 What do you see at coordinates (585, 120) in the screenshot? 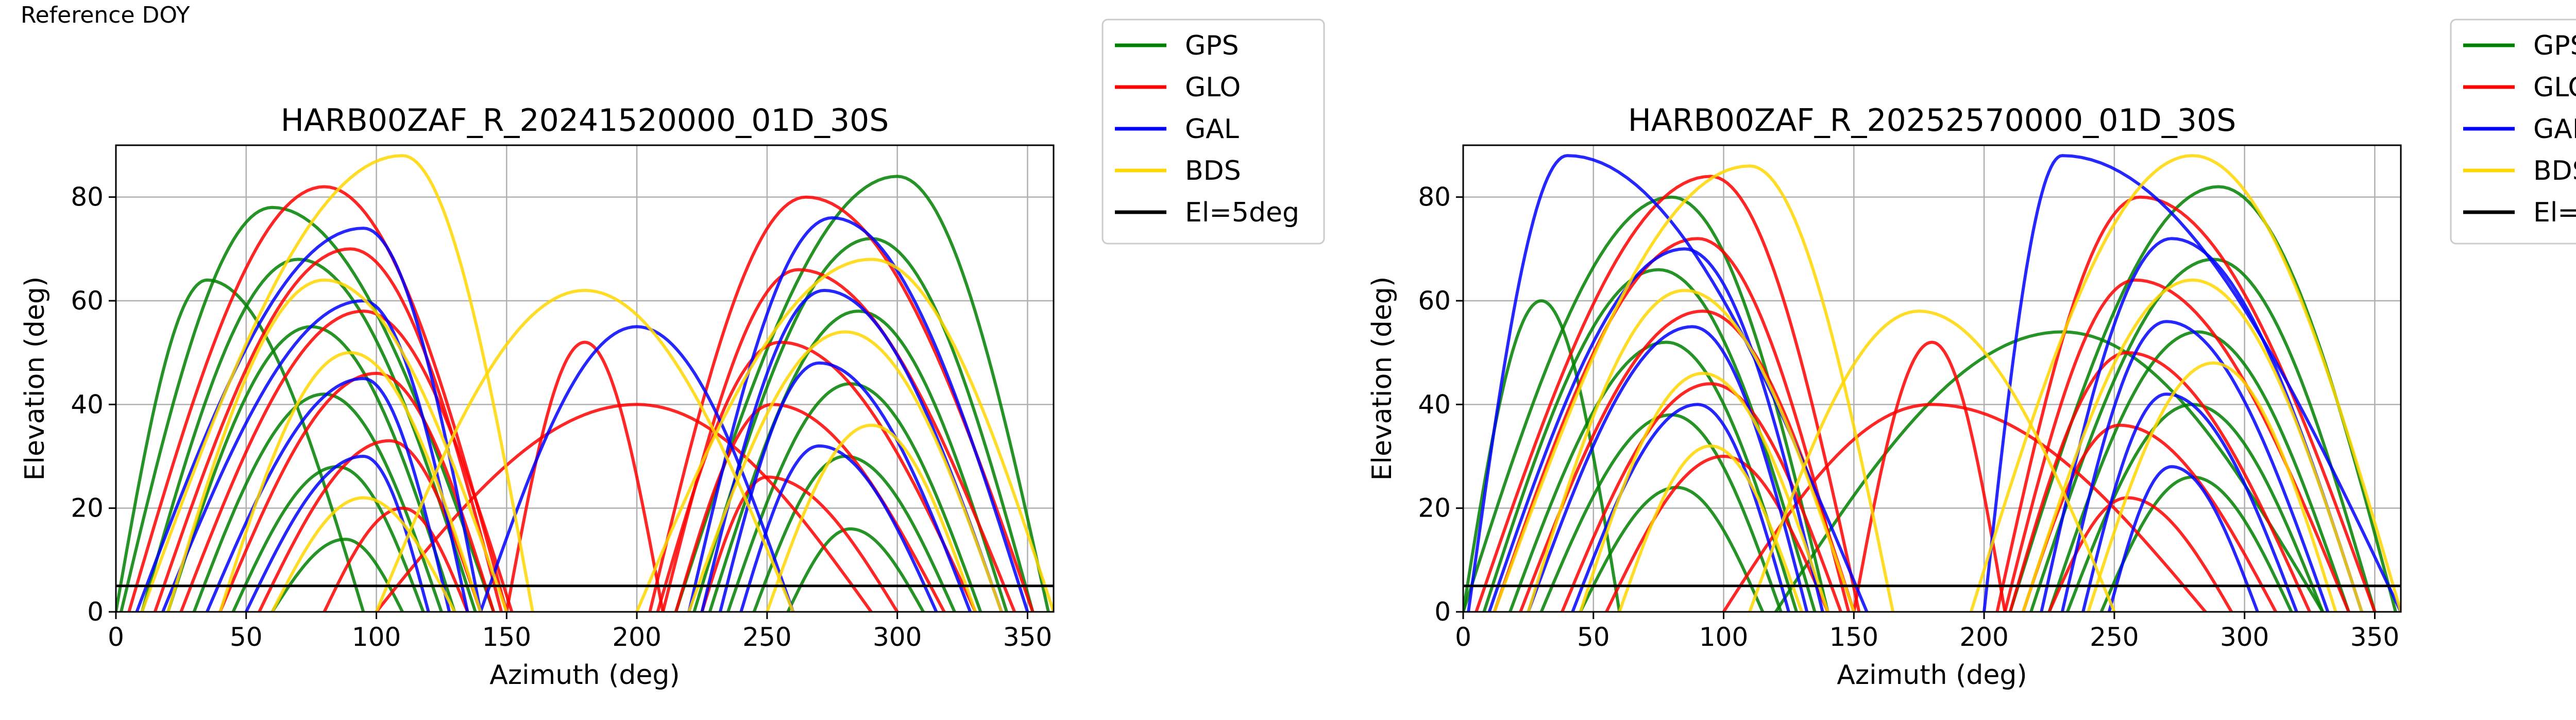
I see `chart-title: HARB00ZAF_R_20241520000_01D_30S` at bounding box center [585, 120].